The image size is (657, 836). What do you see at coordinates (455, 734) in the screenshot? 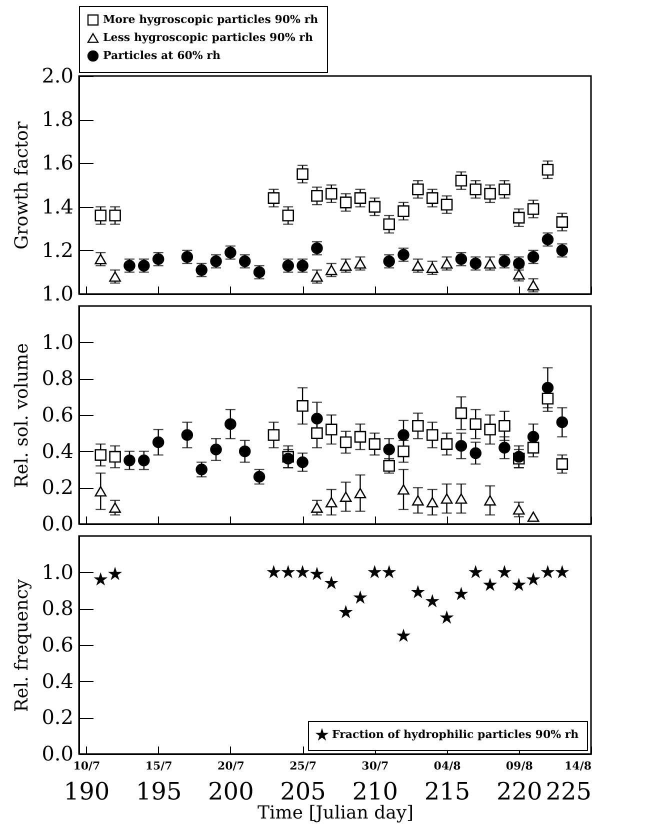
I see `legend-label: Fraction of hydrophilic particles 90% rh` at bounding box center [455, 734].